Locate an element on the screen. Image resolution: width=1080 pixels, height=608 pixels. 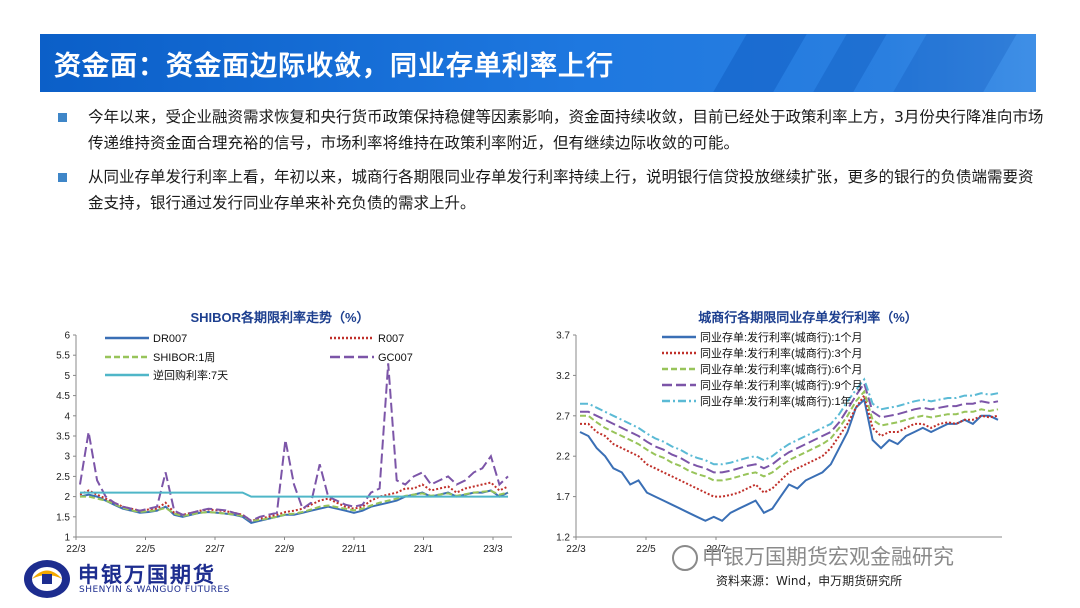
y-tick-label: 3.7 is located at coordinates (563, 336).